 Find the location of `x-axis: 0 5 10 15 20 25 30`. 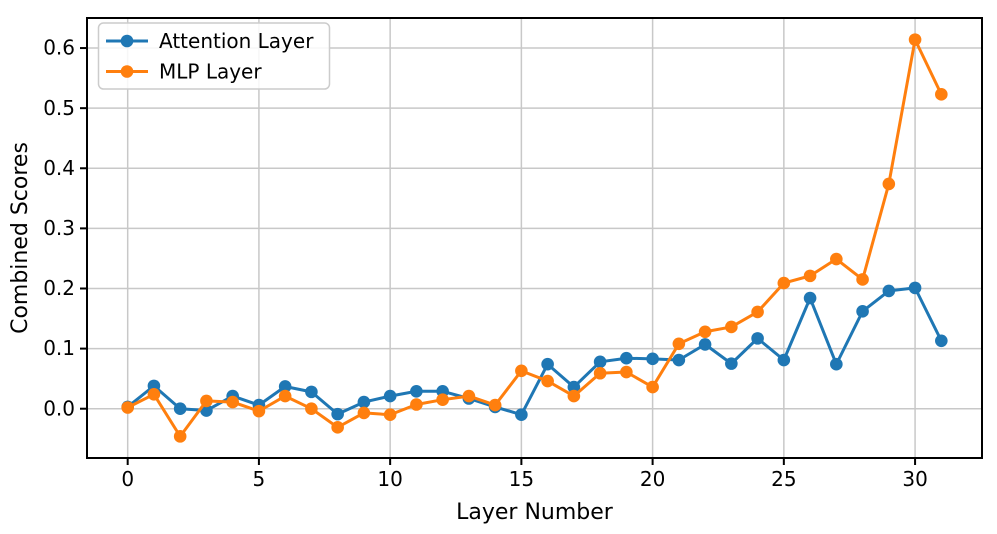

x-axis: 0 5 10 15 20 25 30 is located at coordinates (524, 474).